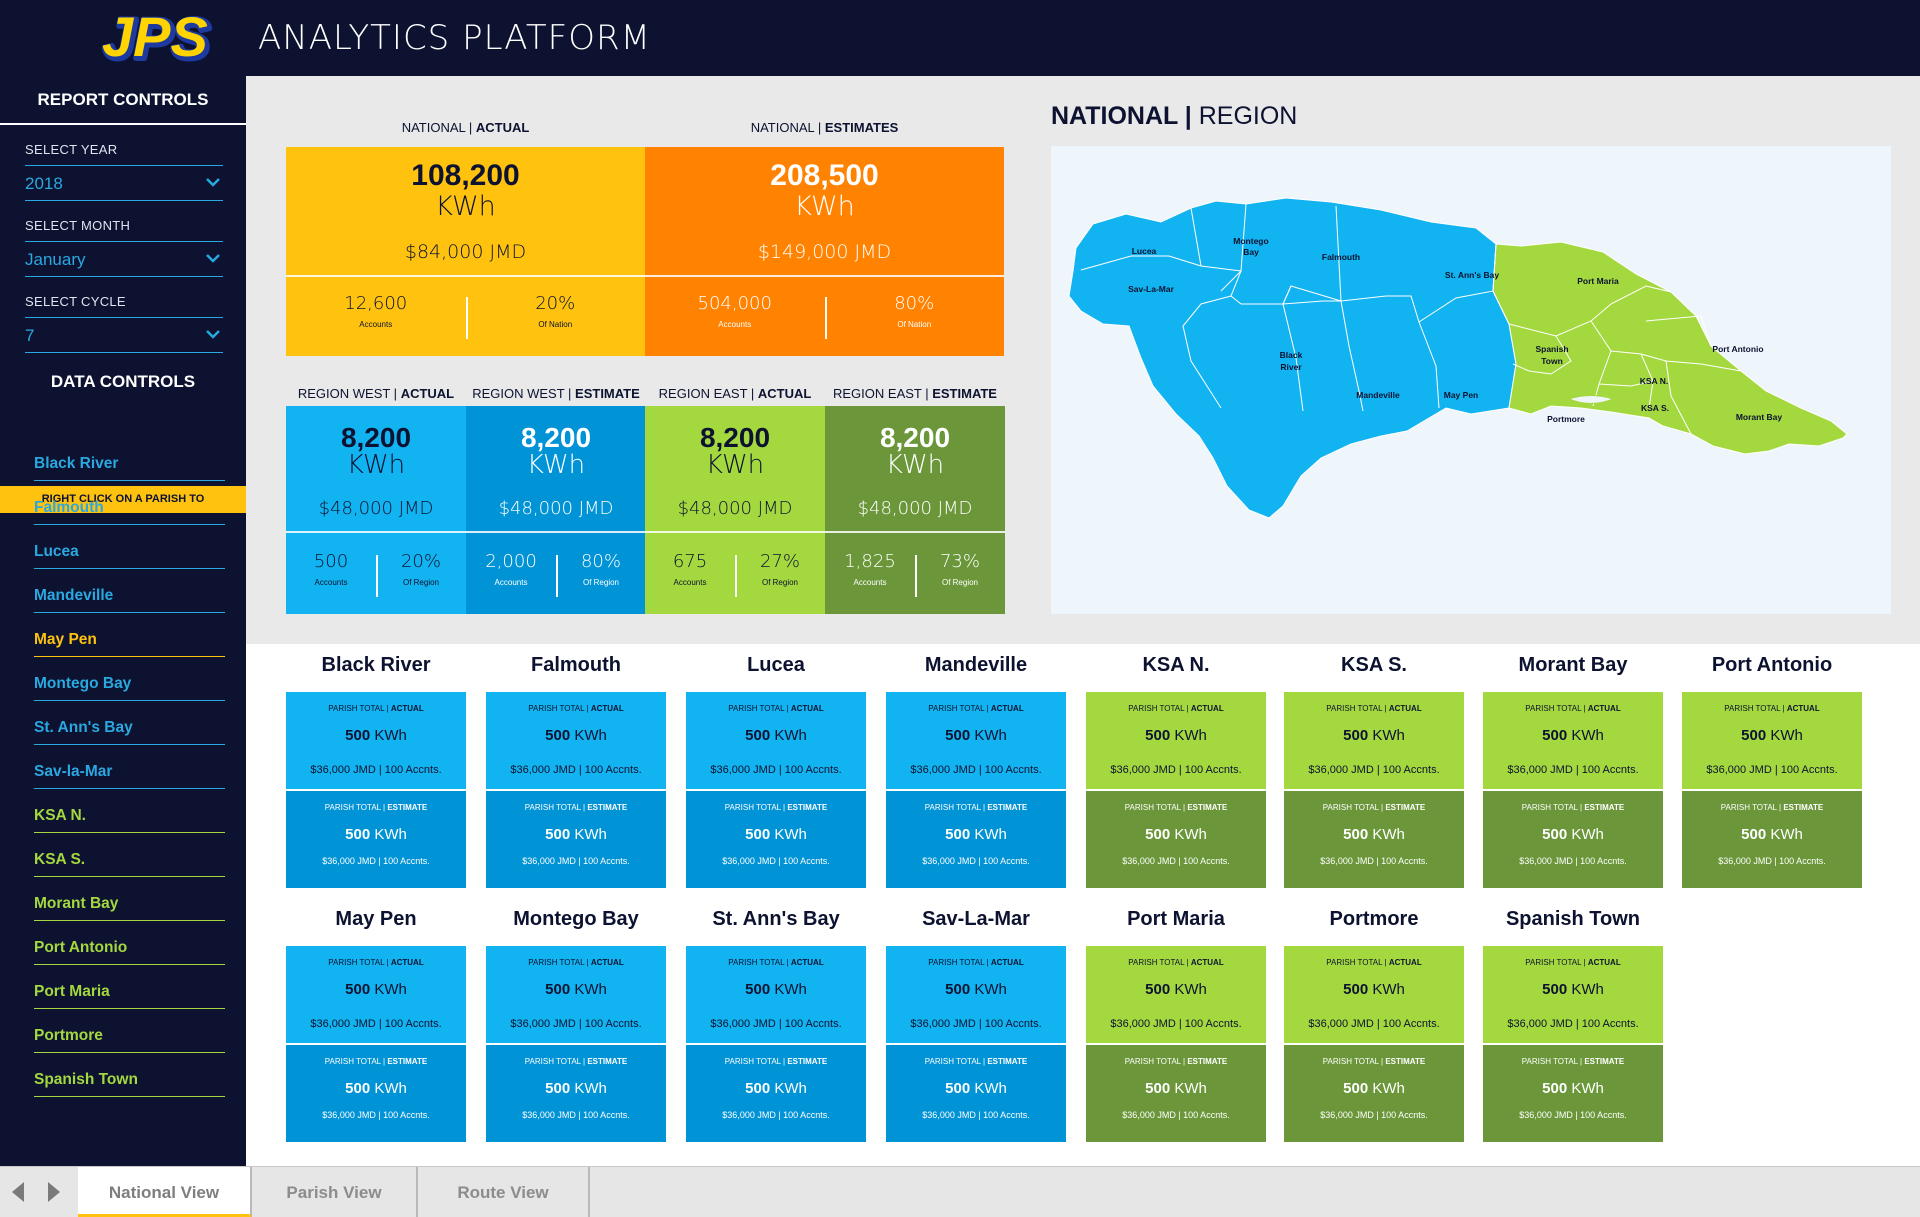 The width and height of the screenshot is (1920, 1217). Describe the element at coordinates (734, 311) in the screenshot. I see `accounts-stat: 504,000 Accounts` at that location.